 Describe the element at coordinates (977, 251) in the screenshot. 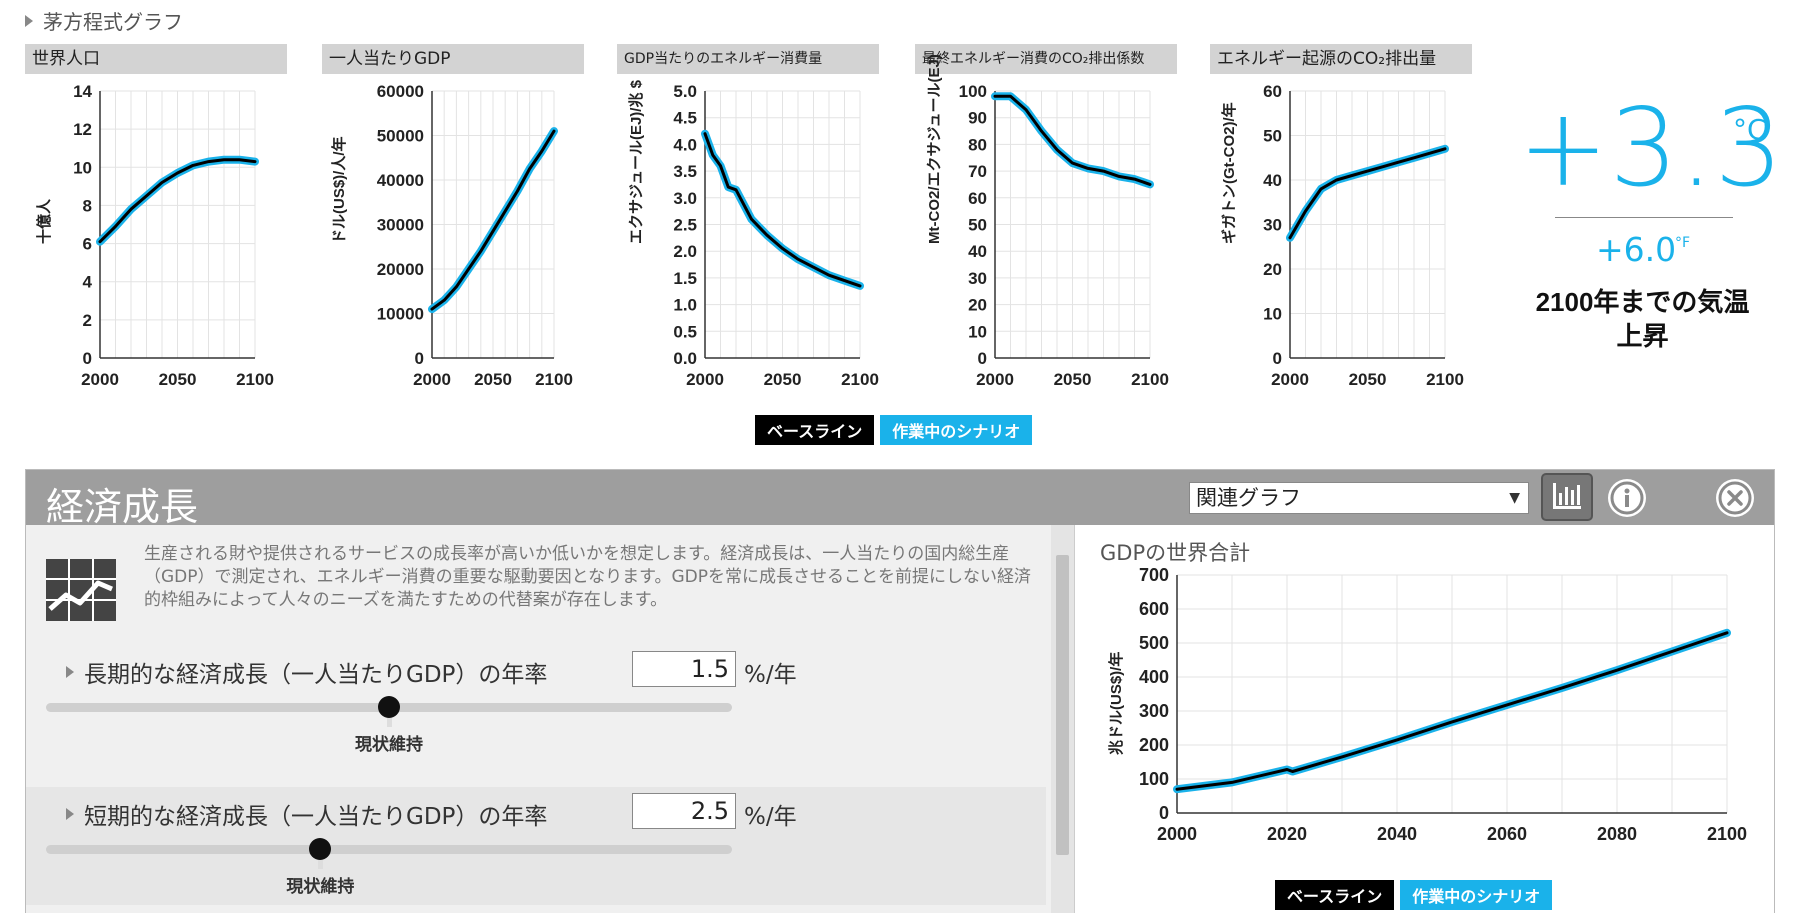

I see `y-tick-label: 40` at that location.